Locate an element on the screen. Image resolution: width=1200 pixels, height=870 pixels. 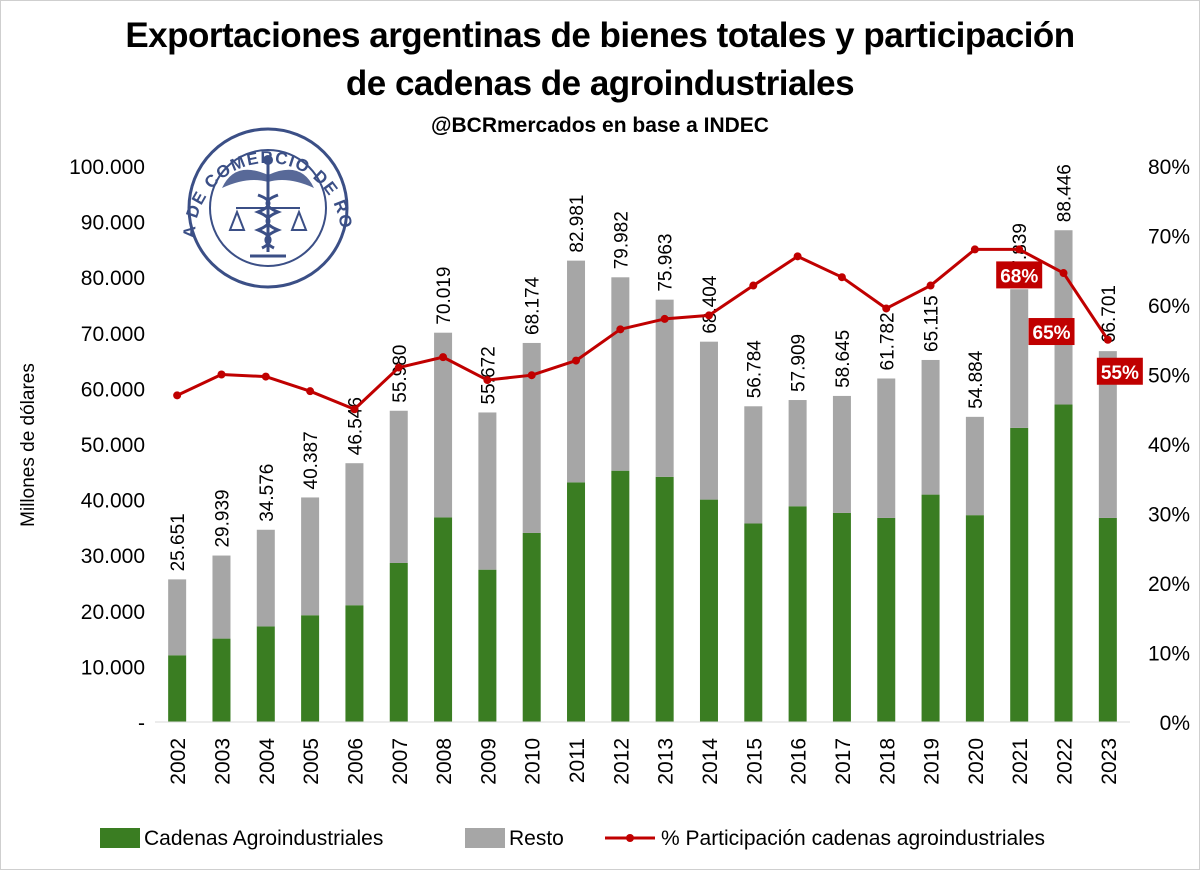
total-label: 40.387 is located at coordinates (311, 460).